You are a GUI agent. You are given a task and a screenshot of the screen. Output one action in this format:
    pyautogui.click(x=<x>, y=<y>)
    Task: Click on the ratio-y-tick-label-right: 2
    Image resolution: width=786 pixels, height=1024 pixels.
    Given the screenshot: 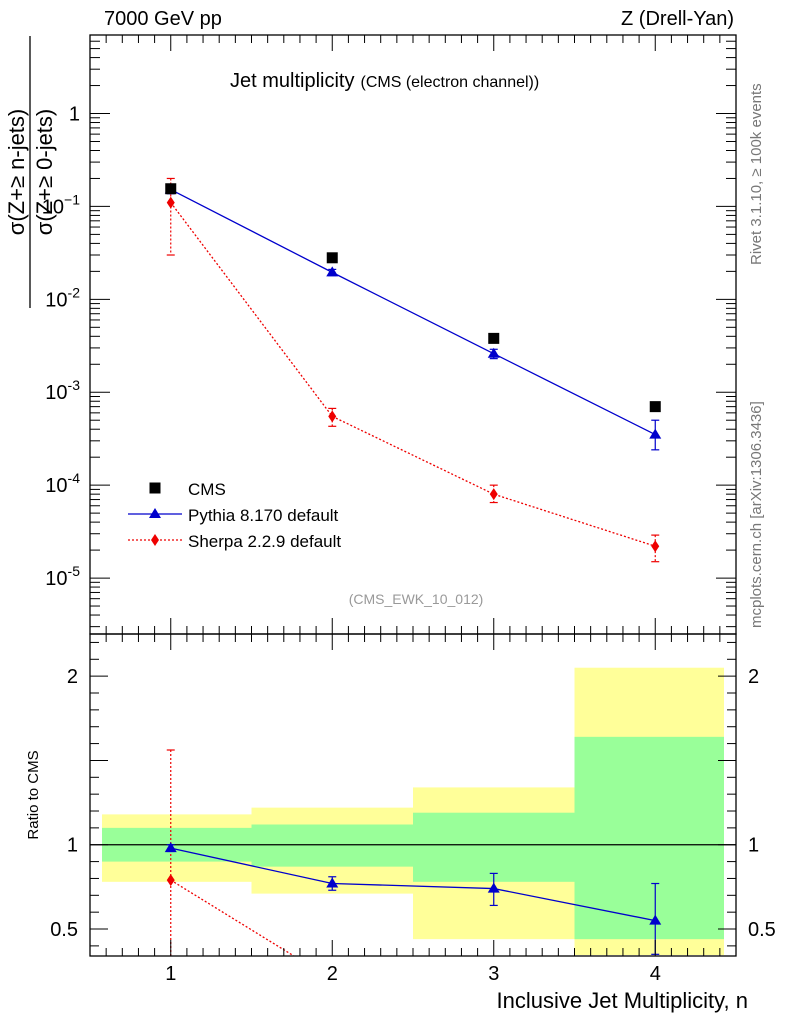 What is the action you would take?
    pyautogui.click(x=753, y=677)
    